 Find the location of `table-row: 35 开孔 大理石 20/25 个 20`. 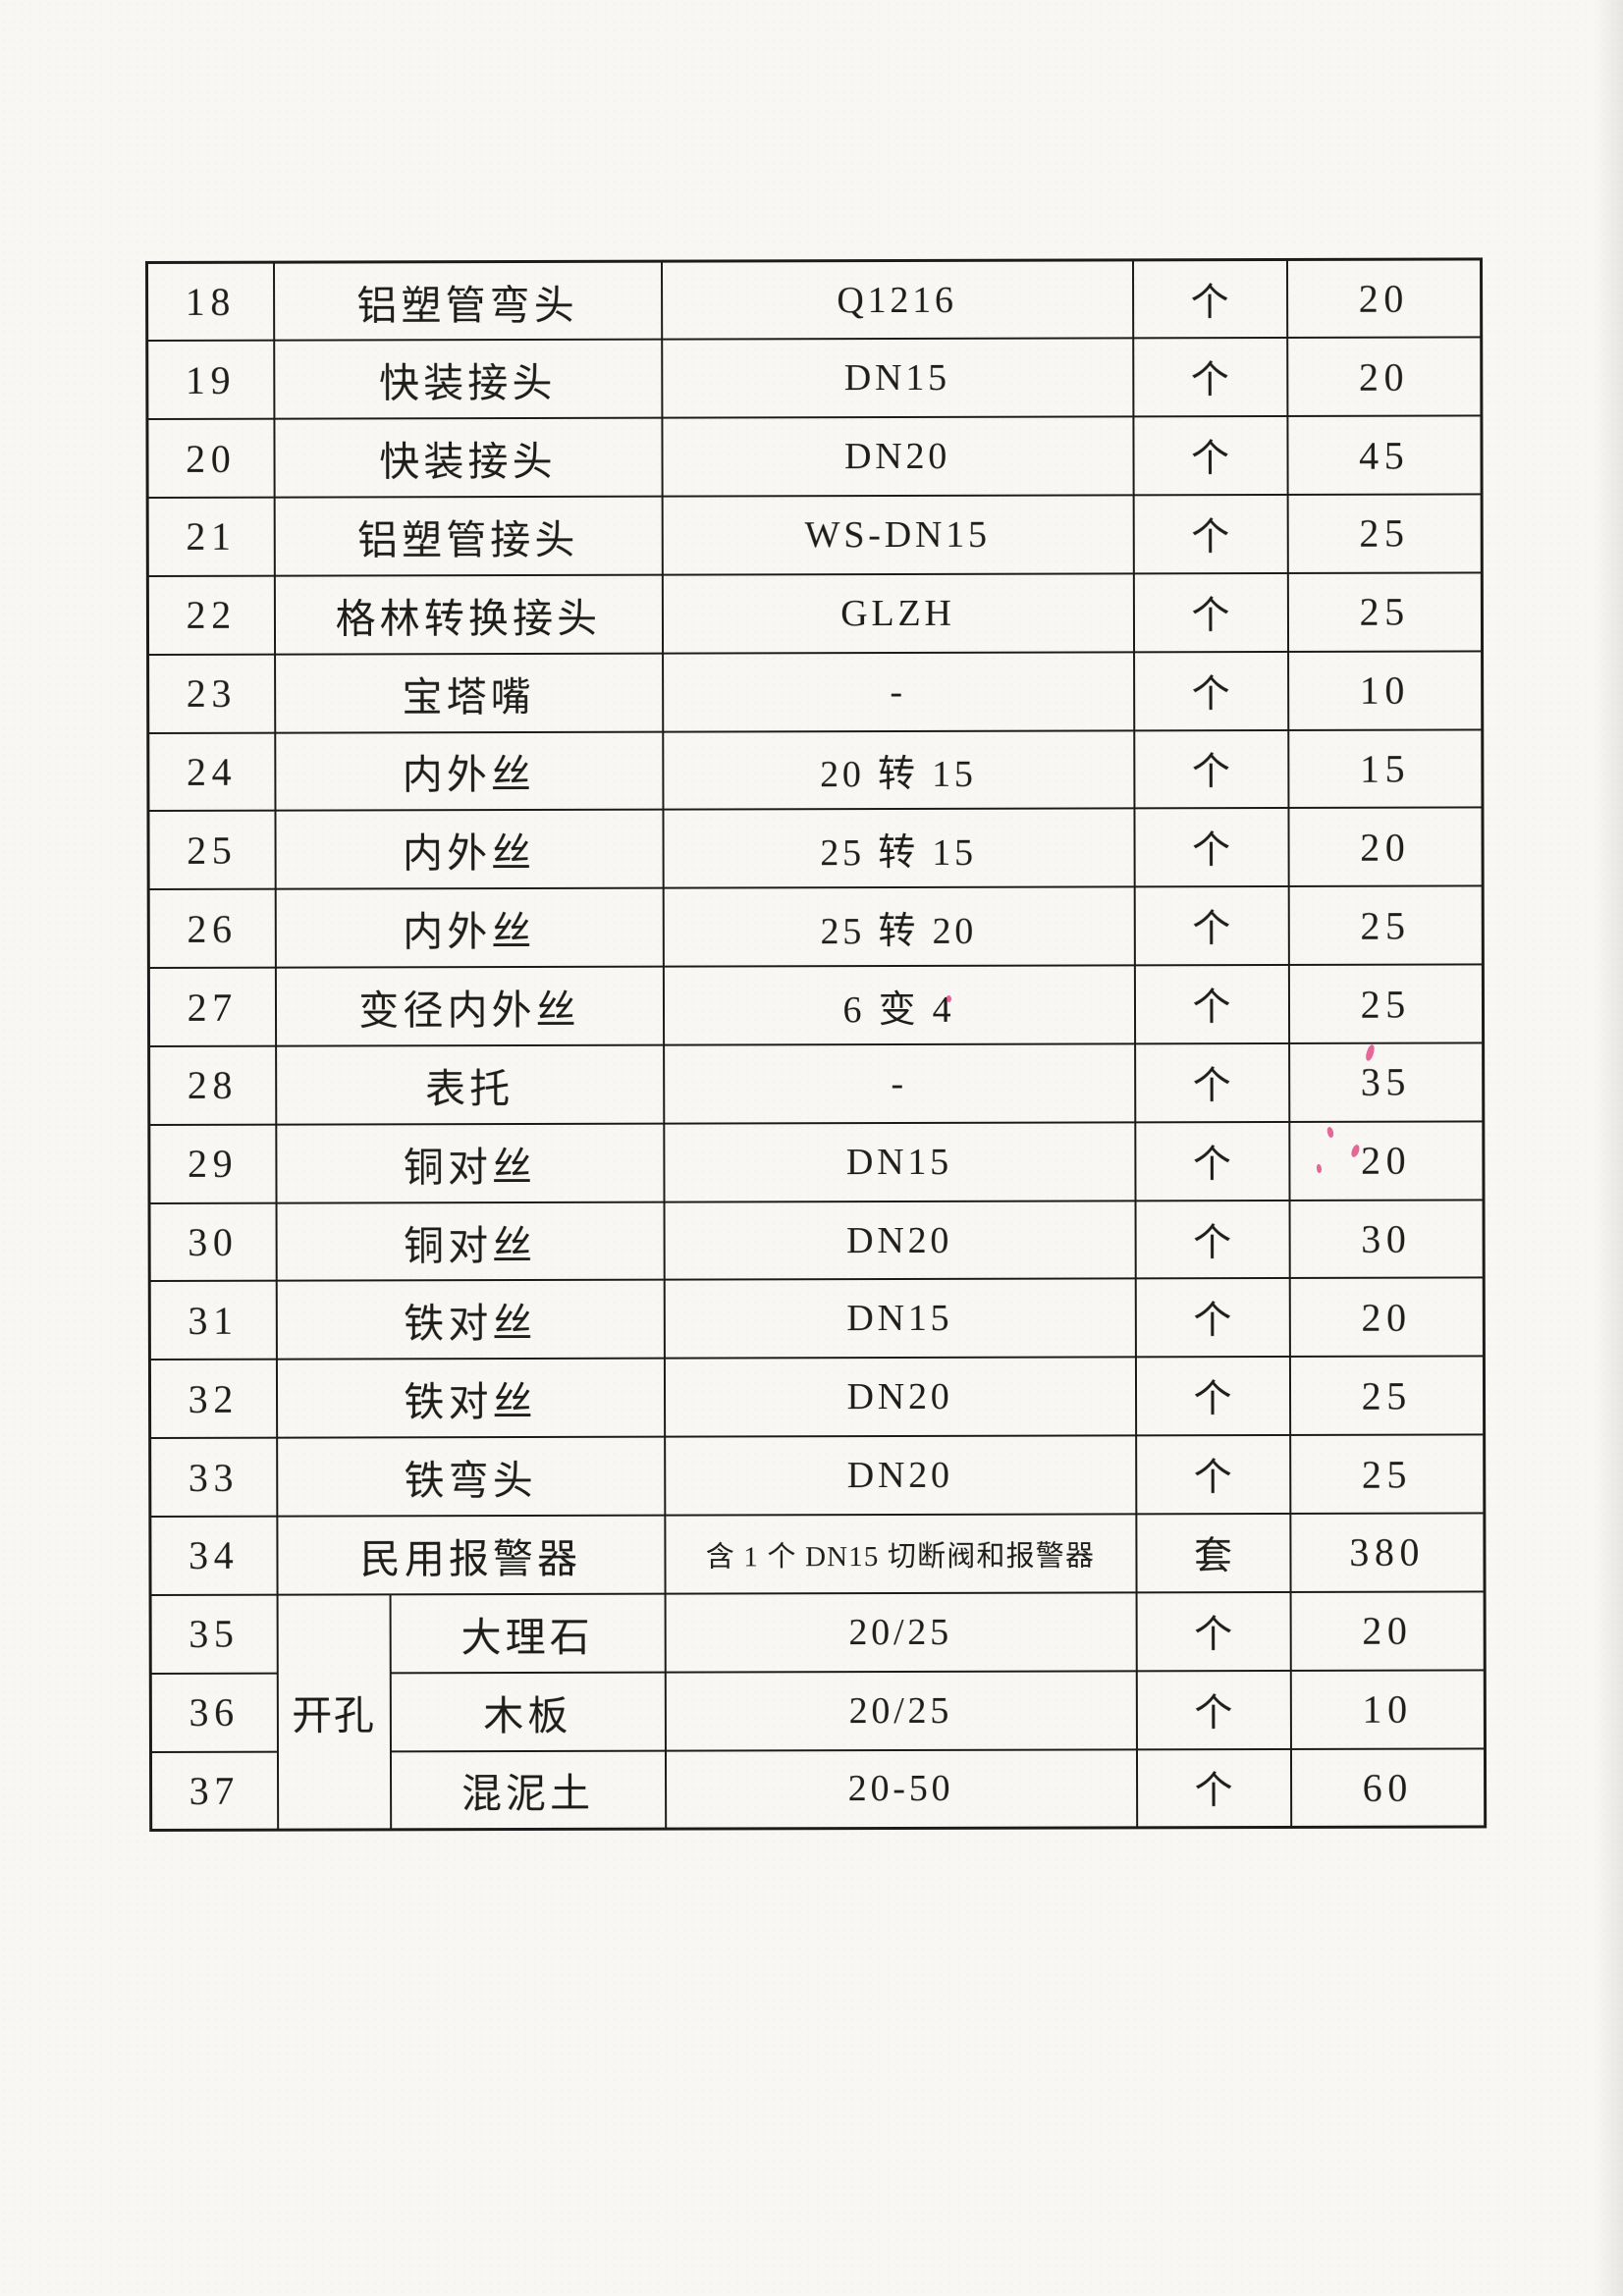

table-row: 35 开孔 大理石 20/25 个 20 is located at coordinates (818, 1711).